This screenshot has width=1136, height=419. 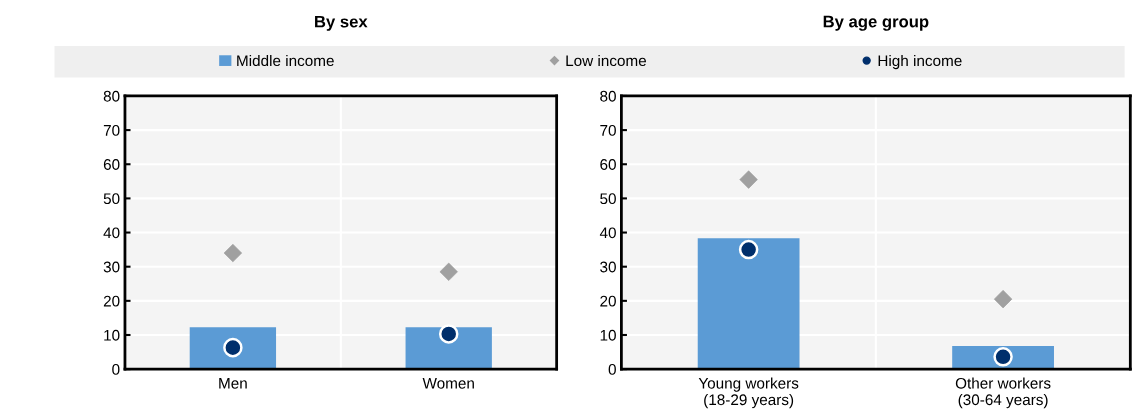 What do you see at coordinates (285, 60) in the screenshot?
I see `legend-label: Middle income` at bounding box center [285, 60].